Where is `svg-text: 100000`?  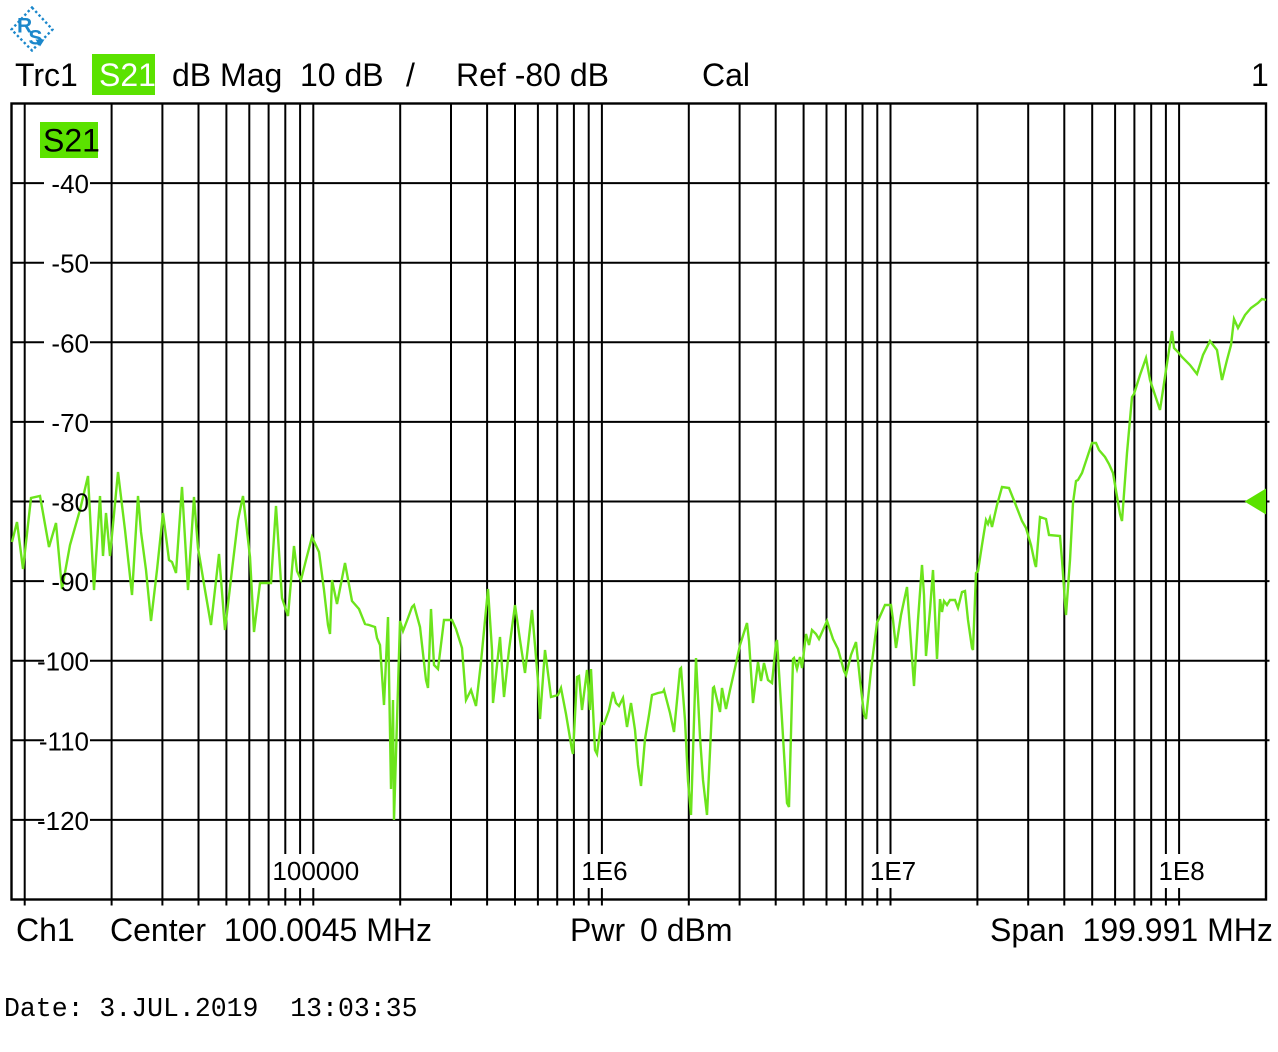 svg-text: 100000 is located at coordinates (315, 871).